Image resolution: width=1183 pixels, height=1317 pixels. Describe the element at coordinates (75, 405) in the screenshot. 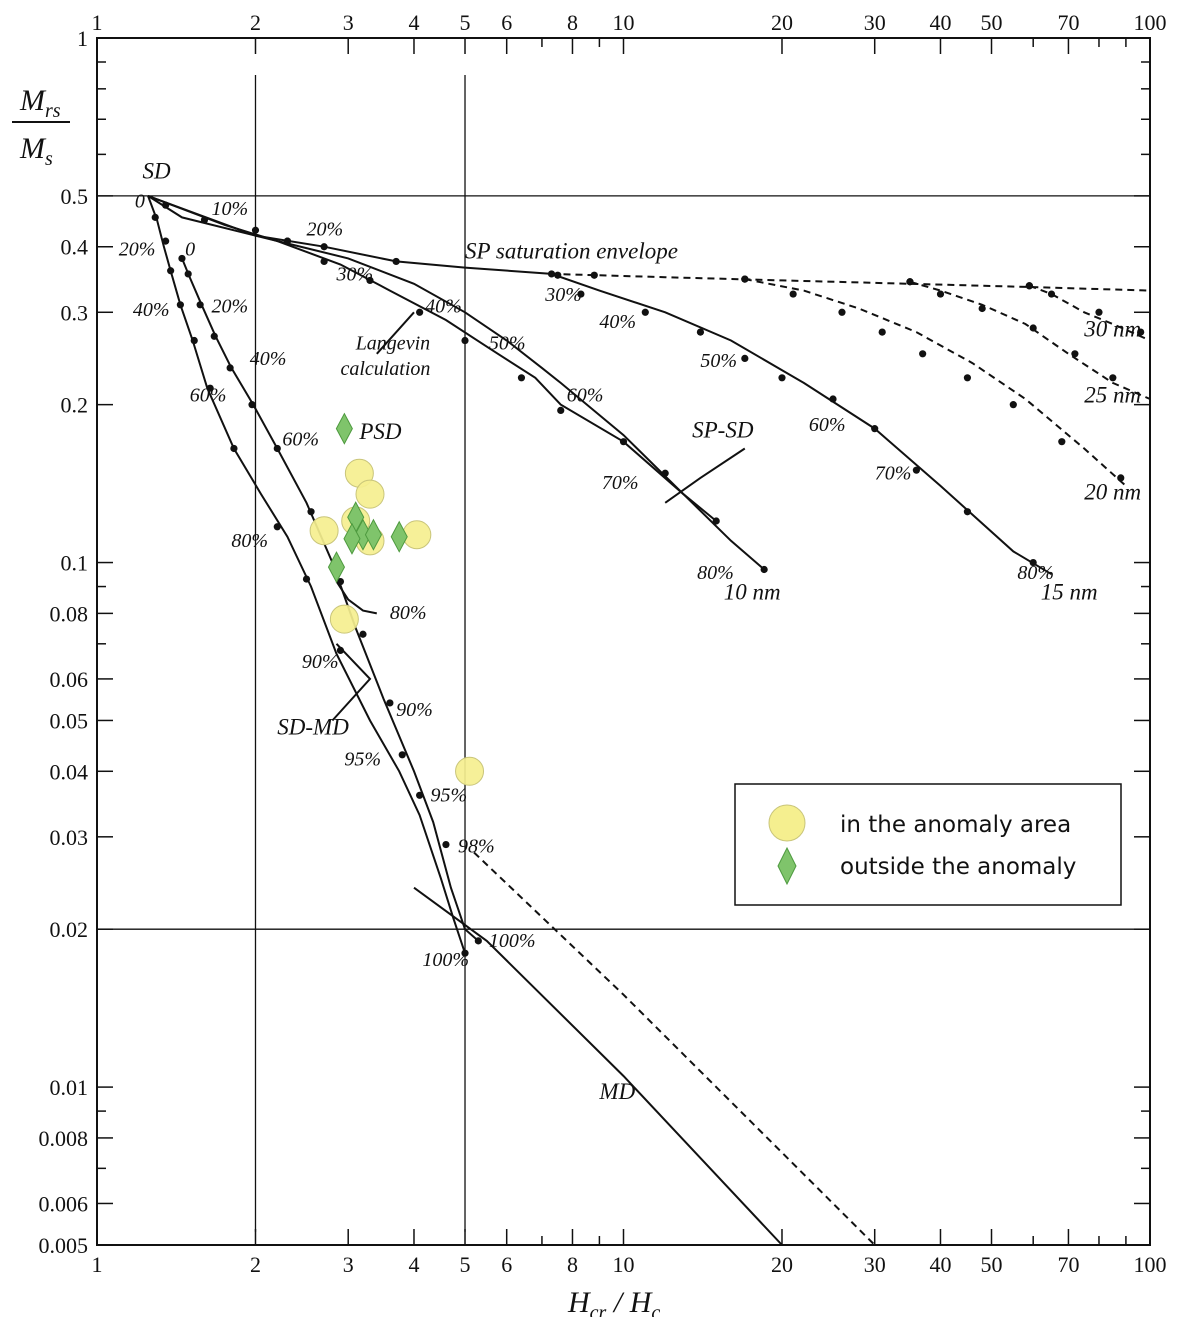

I see `y-tick-label-0.2: 0.2` at that location.